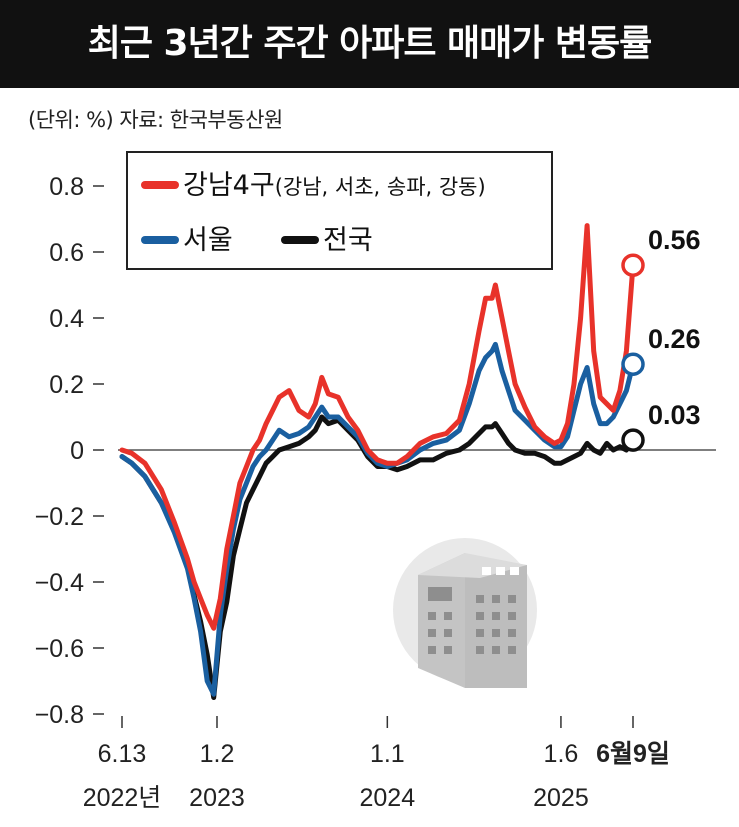  I want to click on end-point-gangnam, so click(633, 265).